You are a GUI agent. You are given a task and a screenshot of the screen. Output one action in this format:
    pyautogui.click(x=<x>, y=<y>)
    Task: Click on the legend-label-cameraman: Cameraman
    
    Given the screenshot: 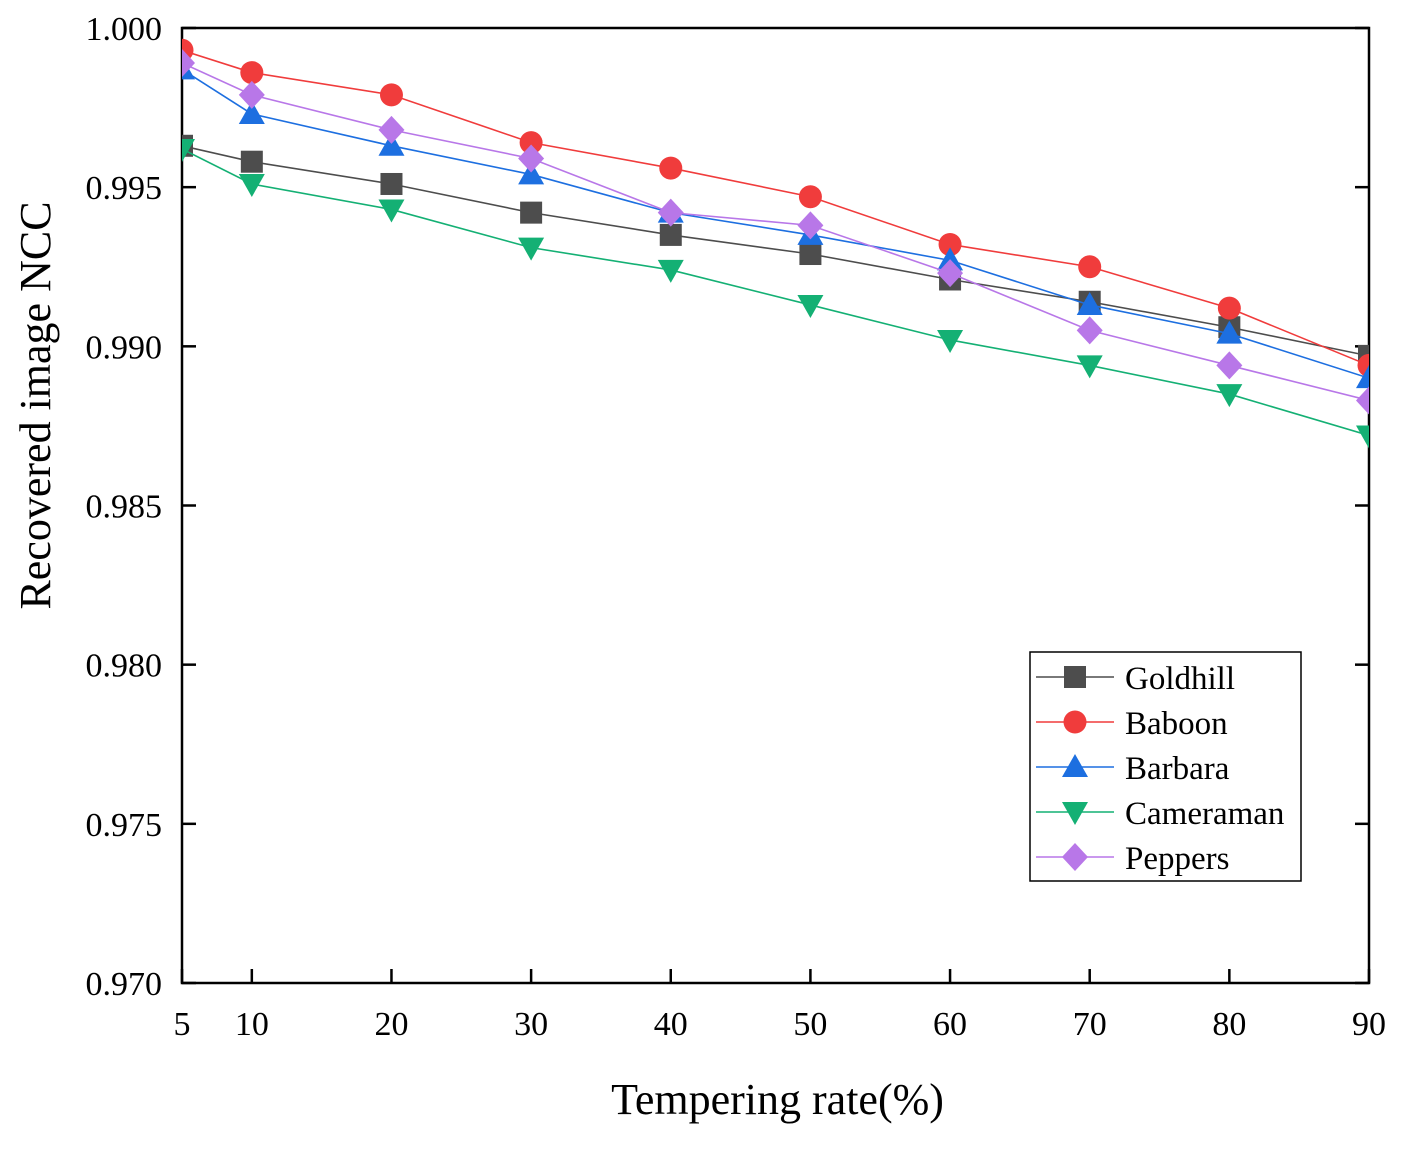 What is the action you would take?
    pyautogui.click(x=1204, y=814)
    